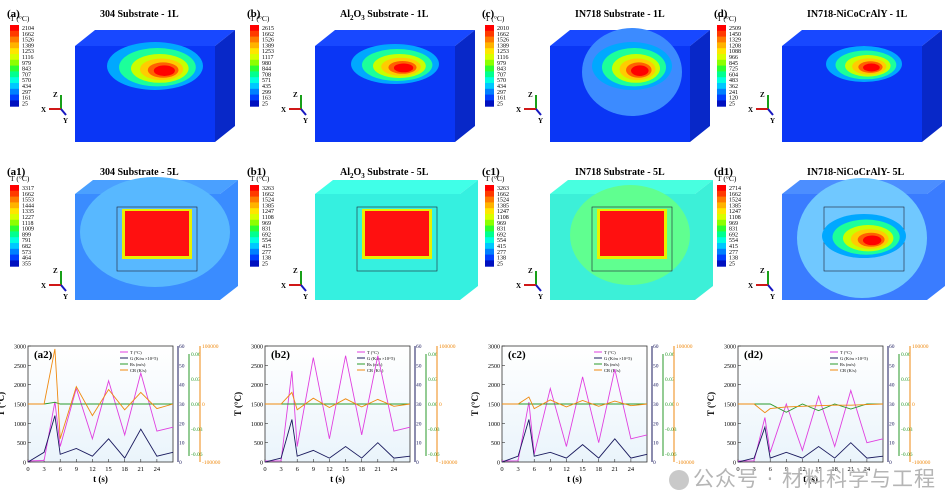 The height and width of the screenshot is (495, 950). I want to click on cr-tick-label: -100000, so click(685, 463).